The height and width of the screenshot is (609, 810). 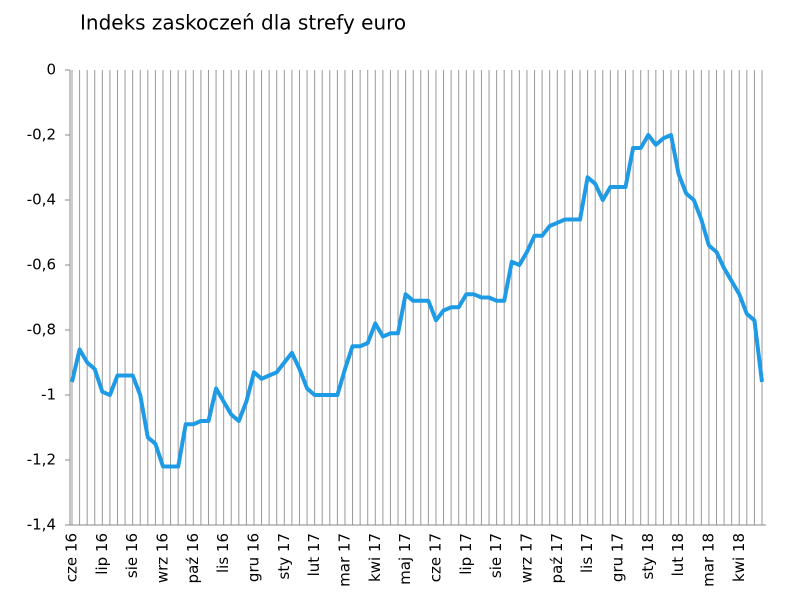 I want to click on y-tick-label: -1, so click(x=48, y=395).